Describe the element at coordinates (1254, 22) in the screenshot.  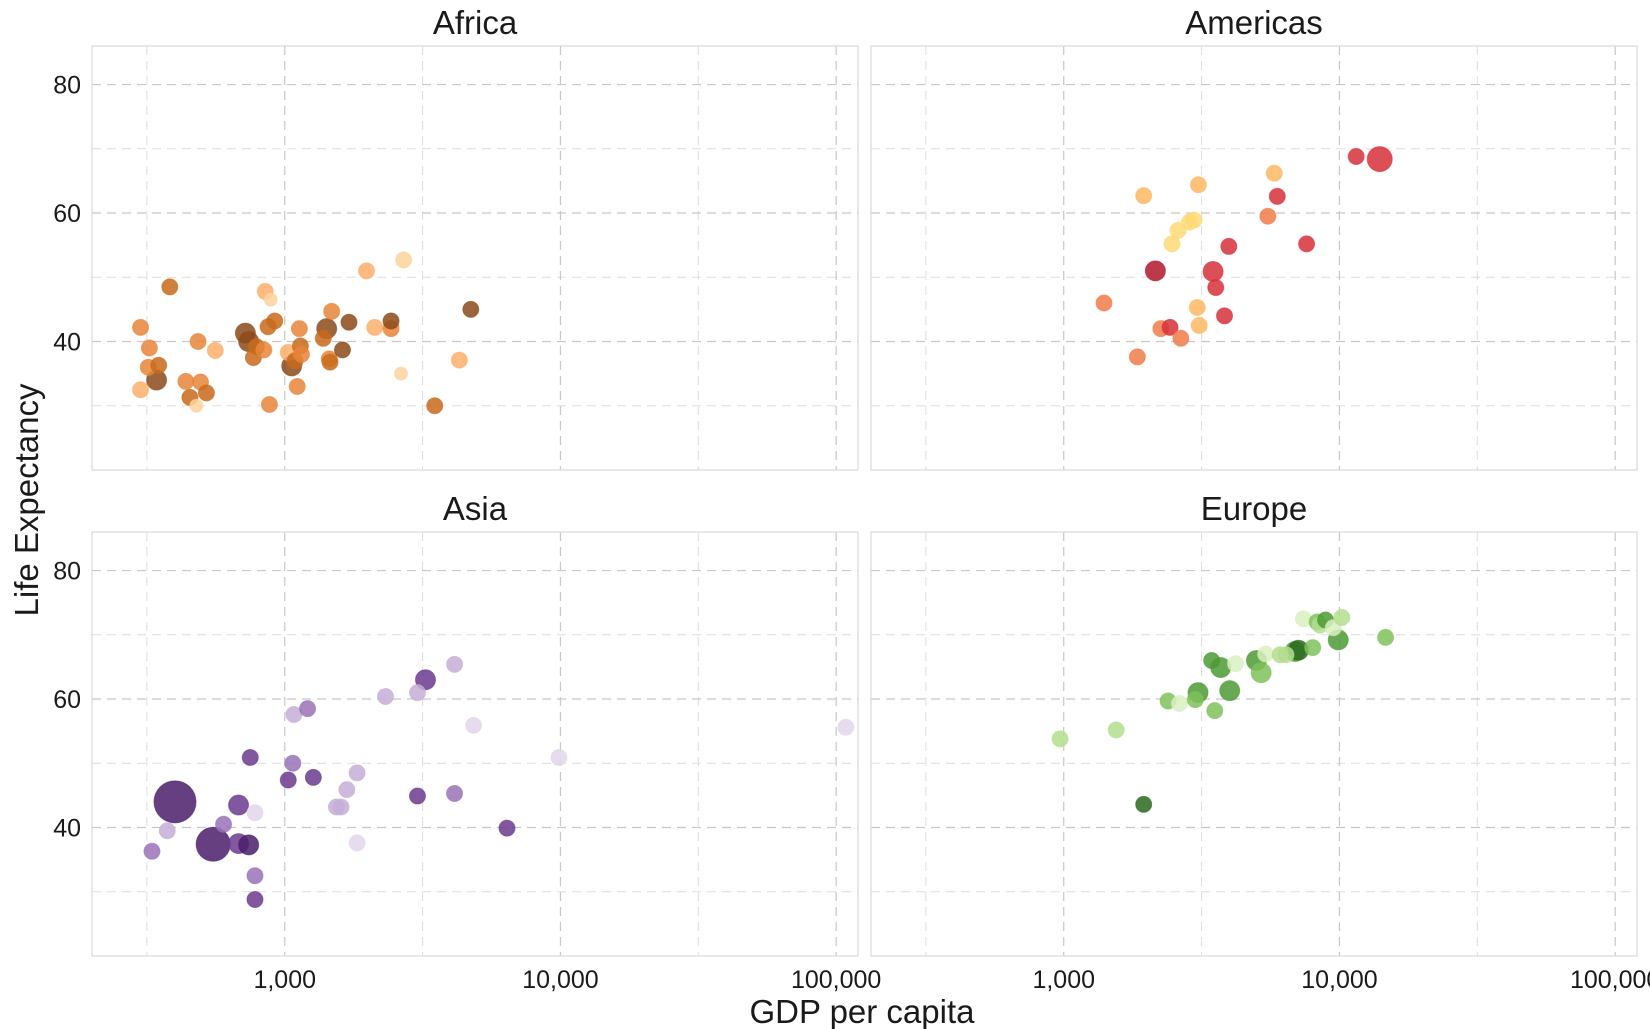
I see `facet-title: Americas` at that location.